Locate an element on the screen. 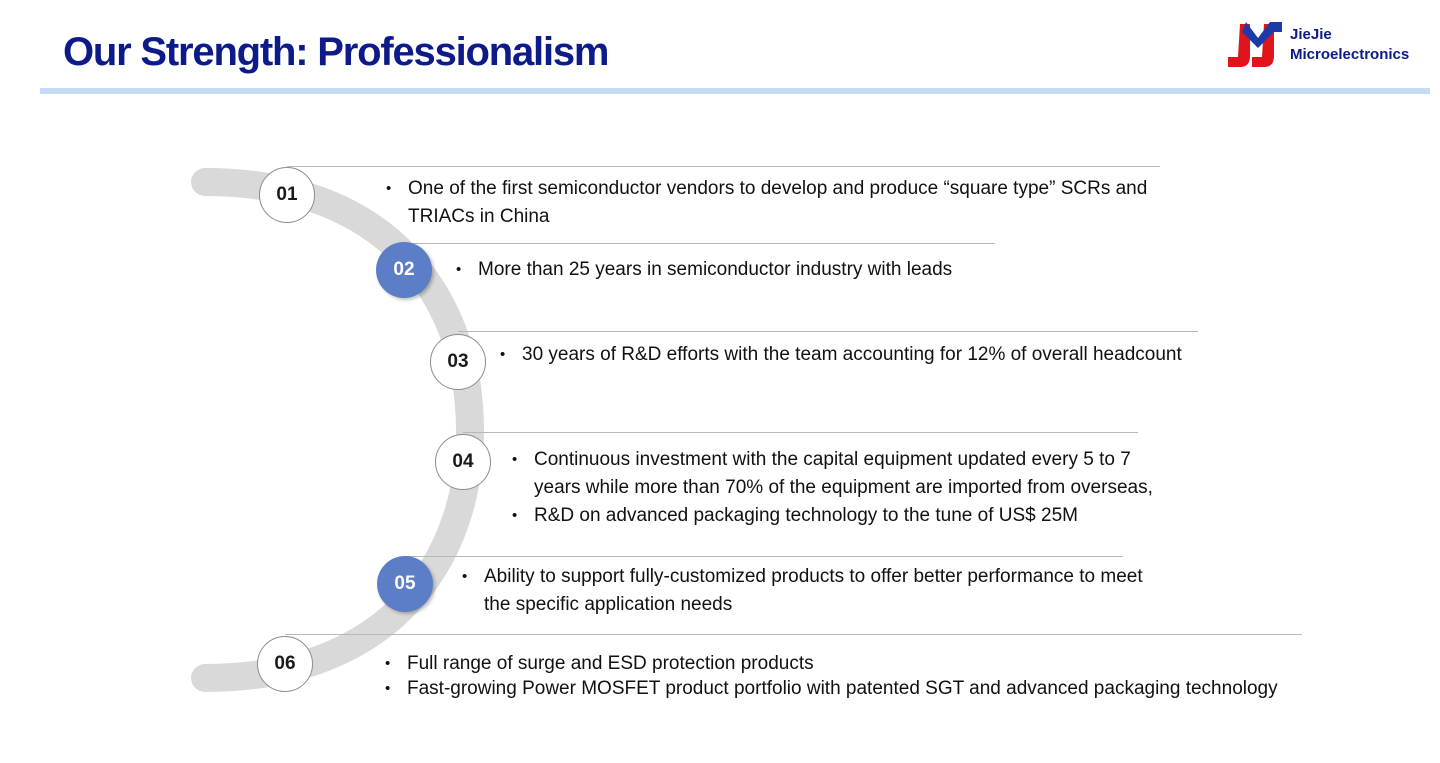 The width and height of the screenshot is (1440, 763). step-number: 04 is located at coordinates (463, 462).